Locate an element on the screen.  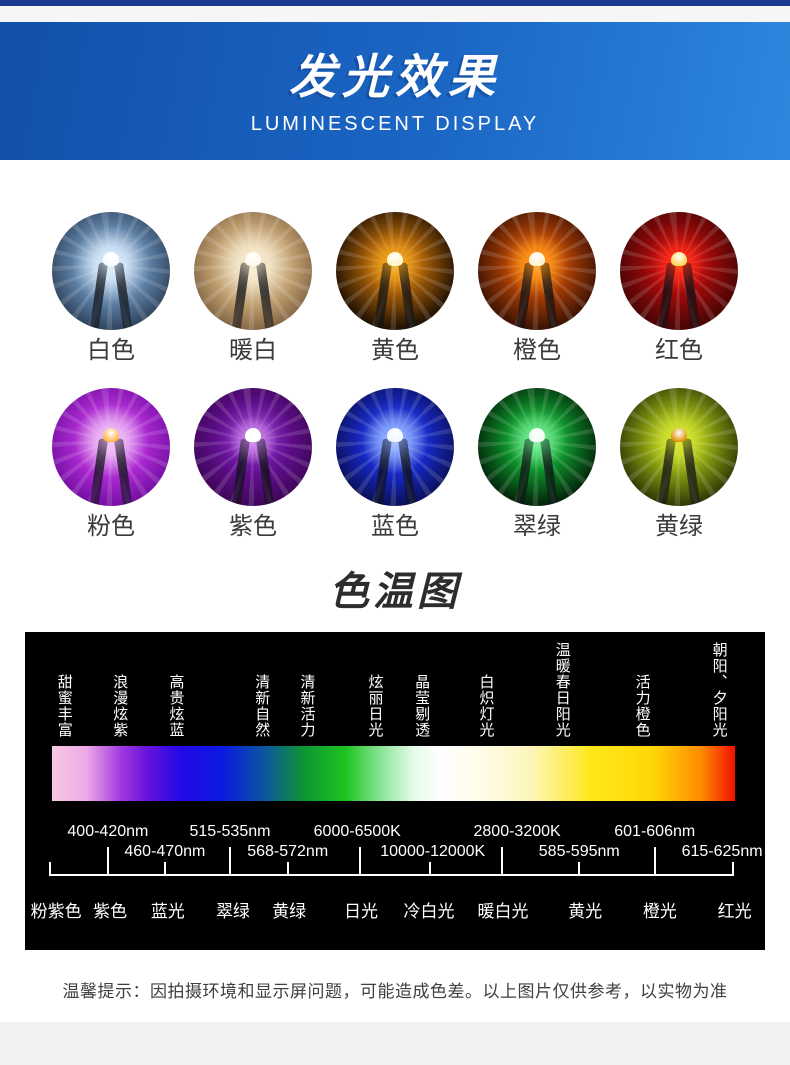
temp-chart-heading: 色温图 is located at coordinates (395, 592).